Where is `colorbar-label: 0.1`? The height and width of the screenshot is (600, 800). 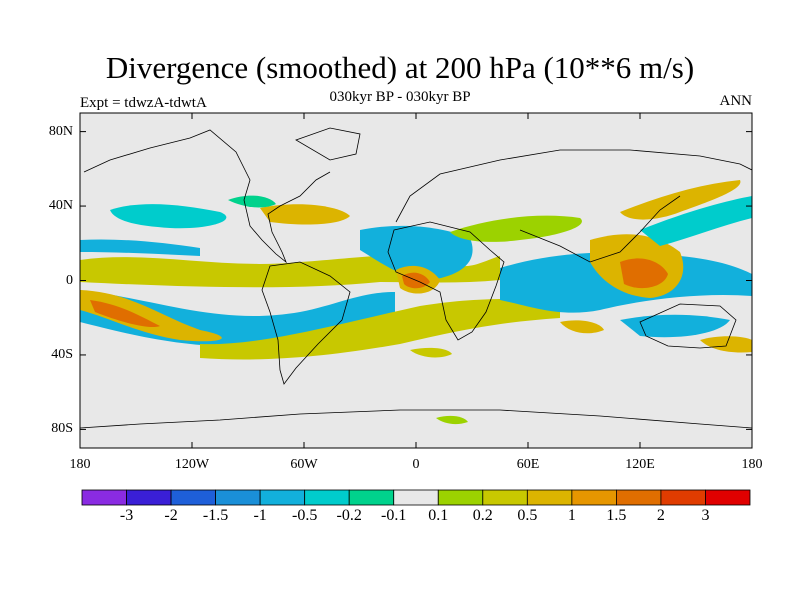
colorbar-label: 0.1 is located at coordinates (438, 515).